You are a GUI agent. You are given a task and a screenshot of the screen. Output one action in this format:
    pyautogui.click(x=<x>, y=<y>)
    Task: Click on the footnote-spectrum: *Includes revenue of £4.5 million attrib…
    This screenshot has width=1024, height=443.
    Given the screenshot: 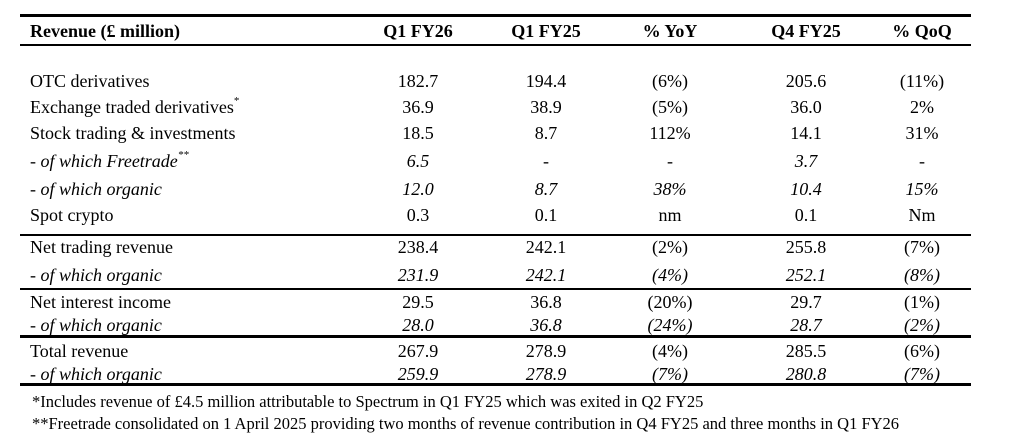 What is the action you would take?
    pyautogui.click(x=368, y=401)
    